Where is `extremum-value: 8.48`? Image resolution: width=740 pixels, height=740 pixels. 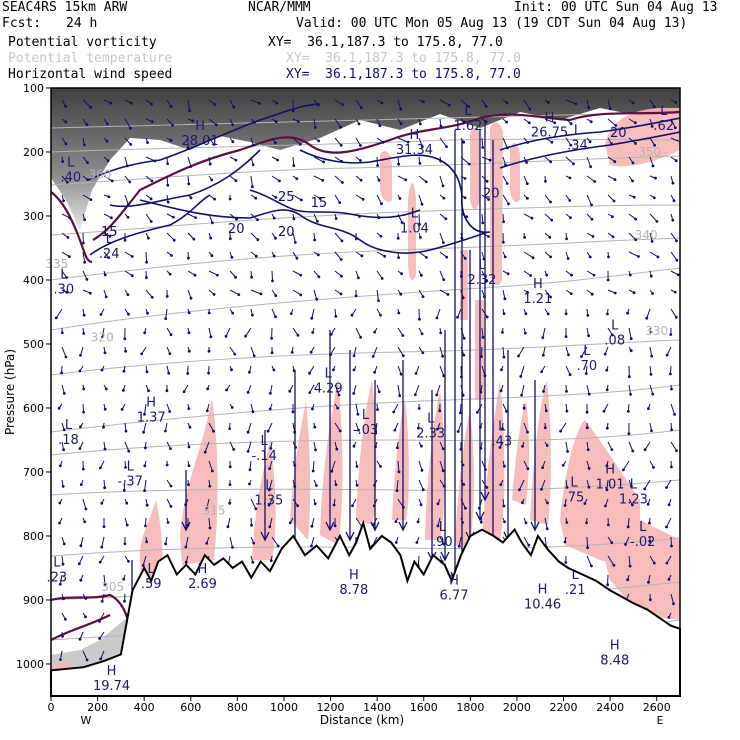 extremum-value: 8.48 is located at coordinates (614, 661).